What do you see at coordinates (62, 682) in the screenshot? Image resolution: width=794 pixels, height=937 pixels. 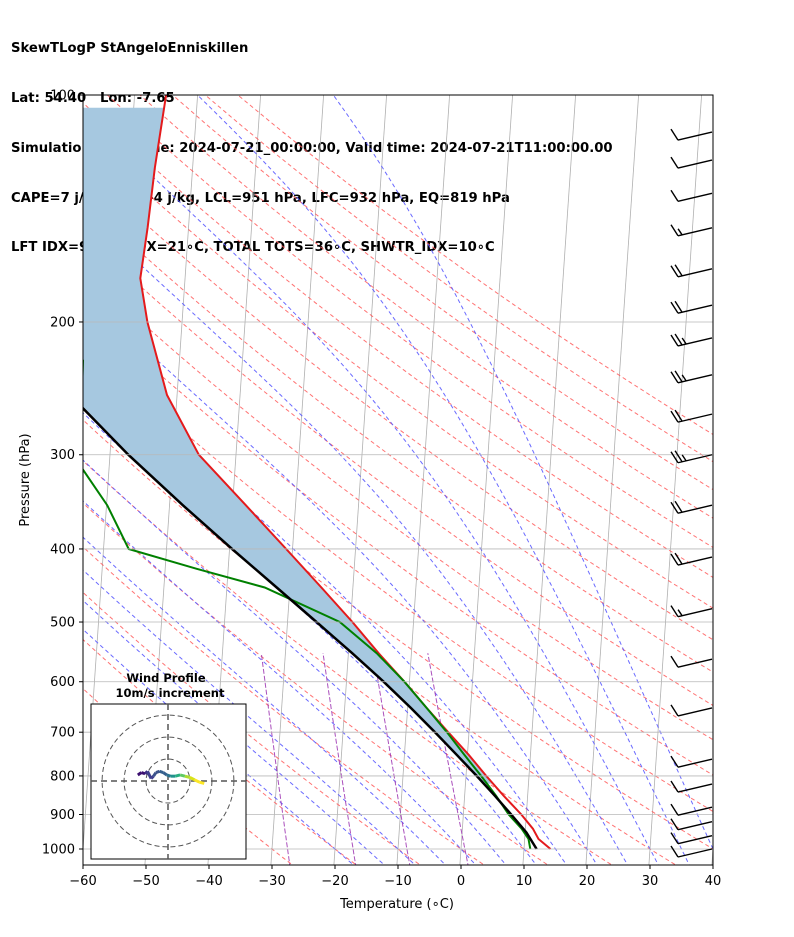 I see `y-tick-label: 600` at bounding box center [62, 682].